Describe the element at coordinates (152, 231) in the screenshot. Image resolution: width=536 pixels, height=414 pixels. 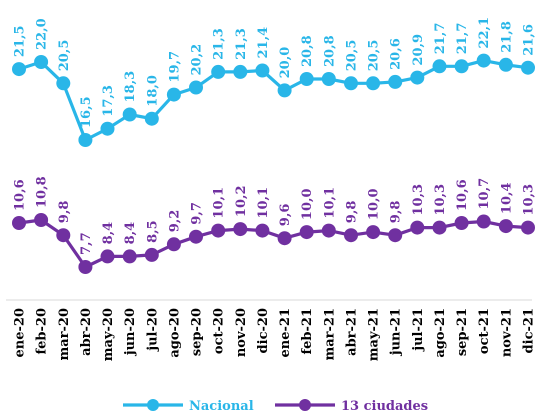
I see `data-label-13-ciudades: 8,5` at that location.